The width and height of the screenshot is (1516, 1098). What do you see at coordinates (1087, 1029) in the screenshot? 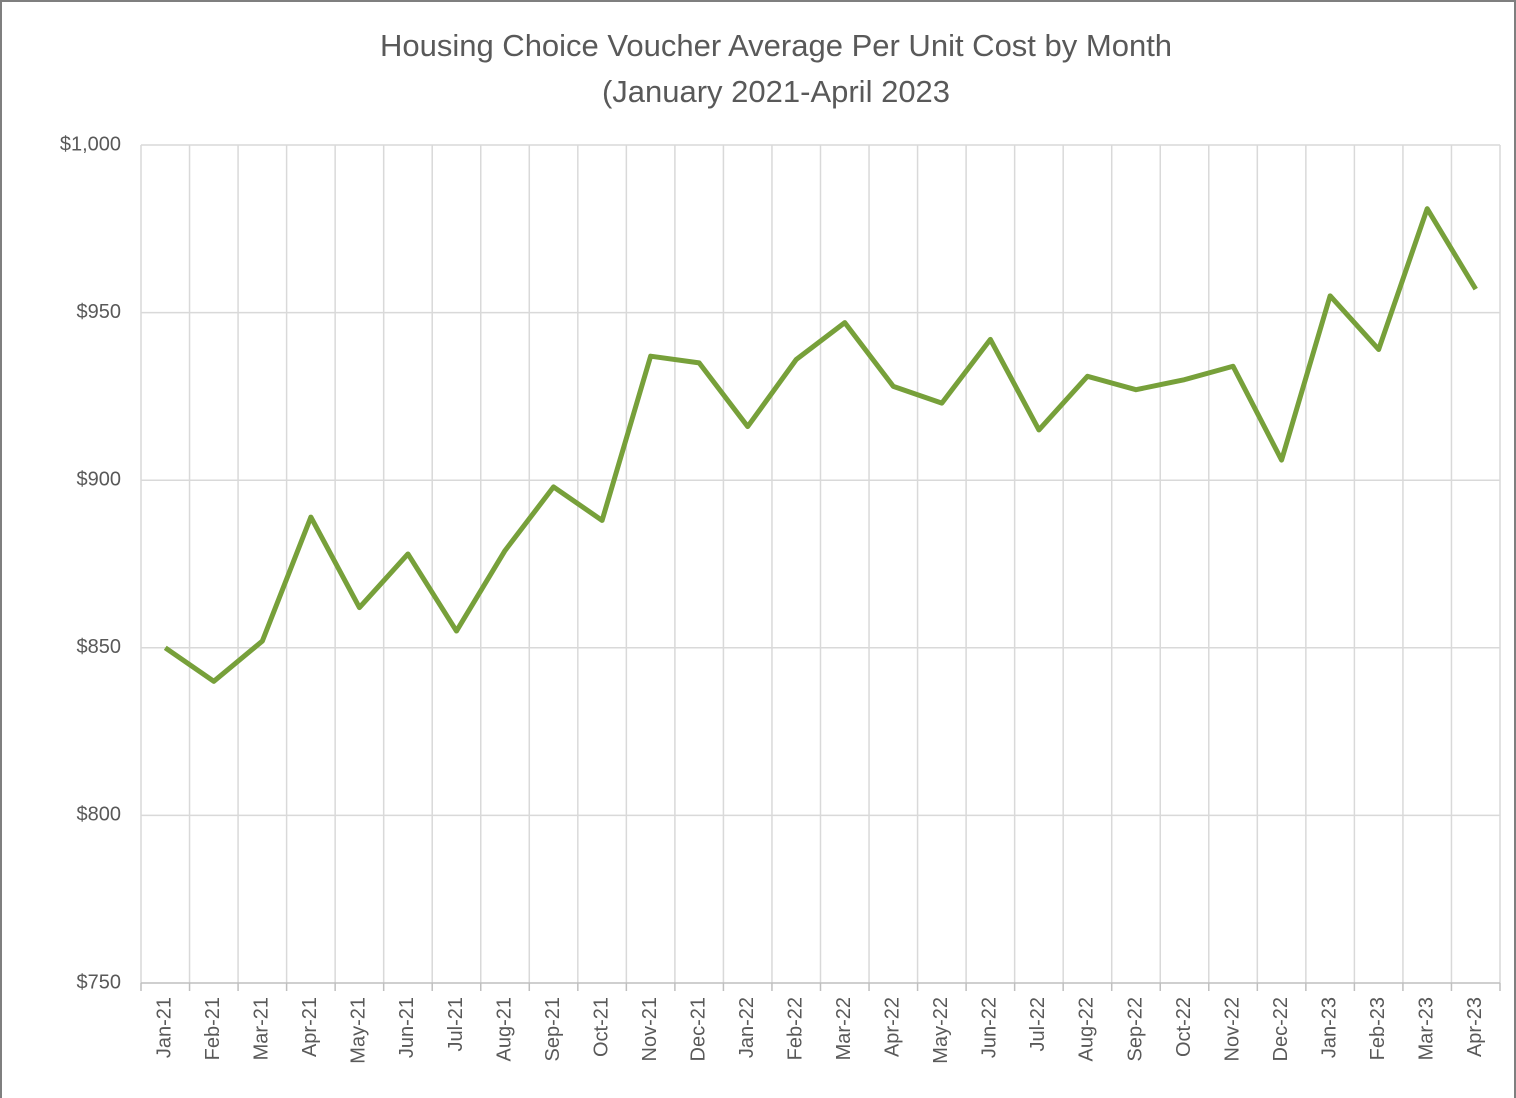
I see `x-tick-label: Aug-22` at bounding box center [1087, 1029].